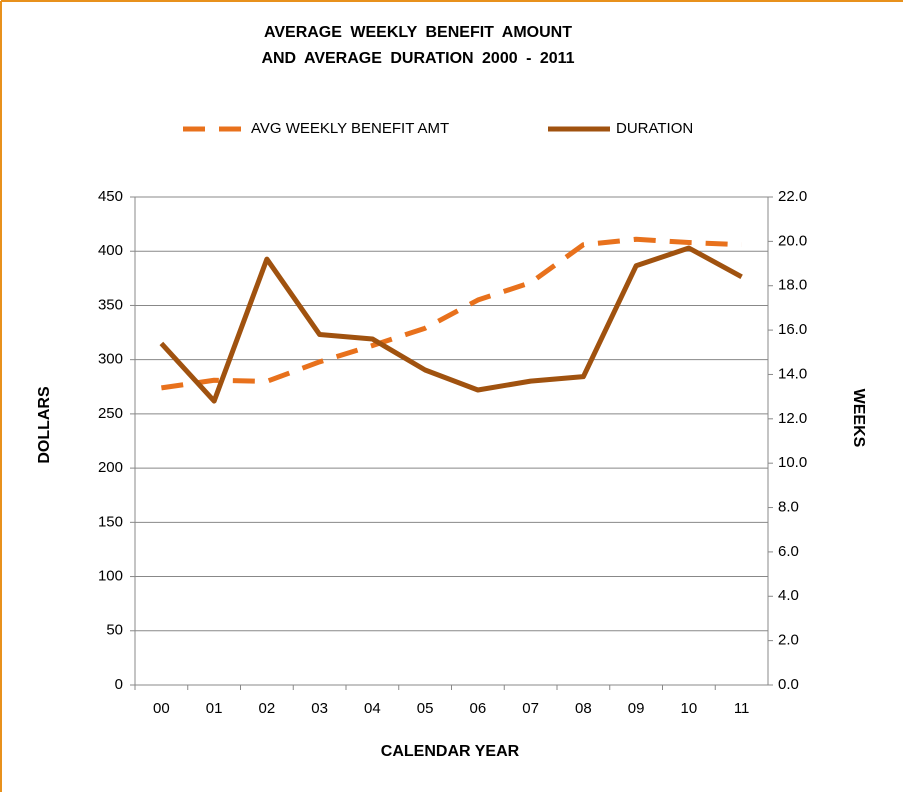  What do you see at coordinates (110, 359) in the screenshot?
I see `y-tick-label: 300` at bounding box center [110, 359].